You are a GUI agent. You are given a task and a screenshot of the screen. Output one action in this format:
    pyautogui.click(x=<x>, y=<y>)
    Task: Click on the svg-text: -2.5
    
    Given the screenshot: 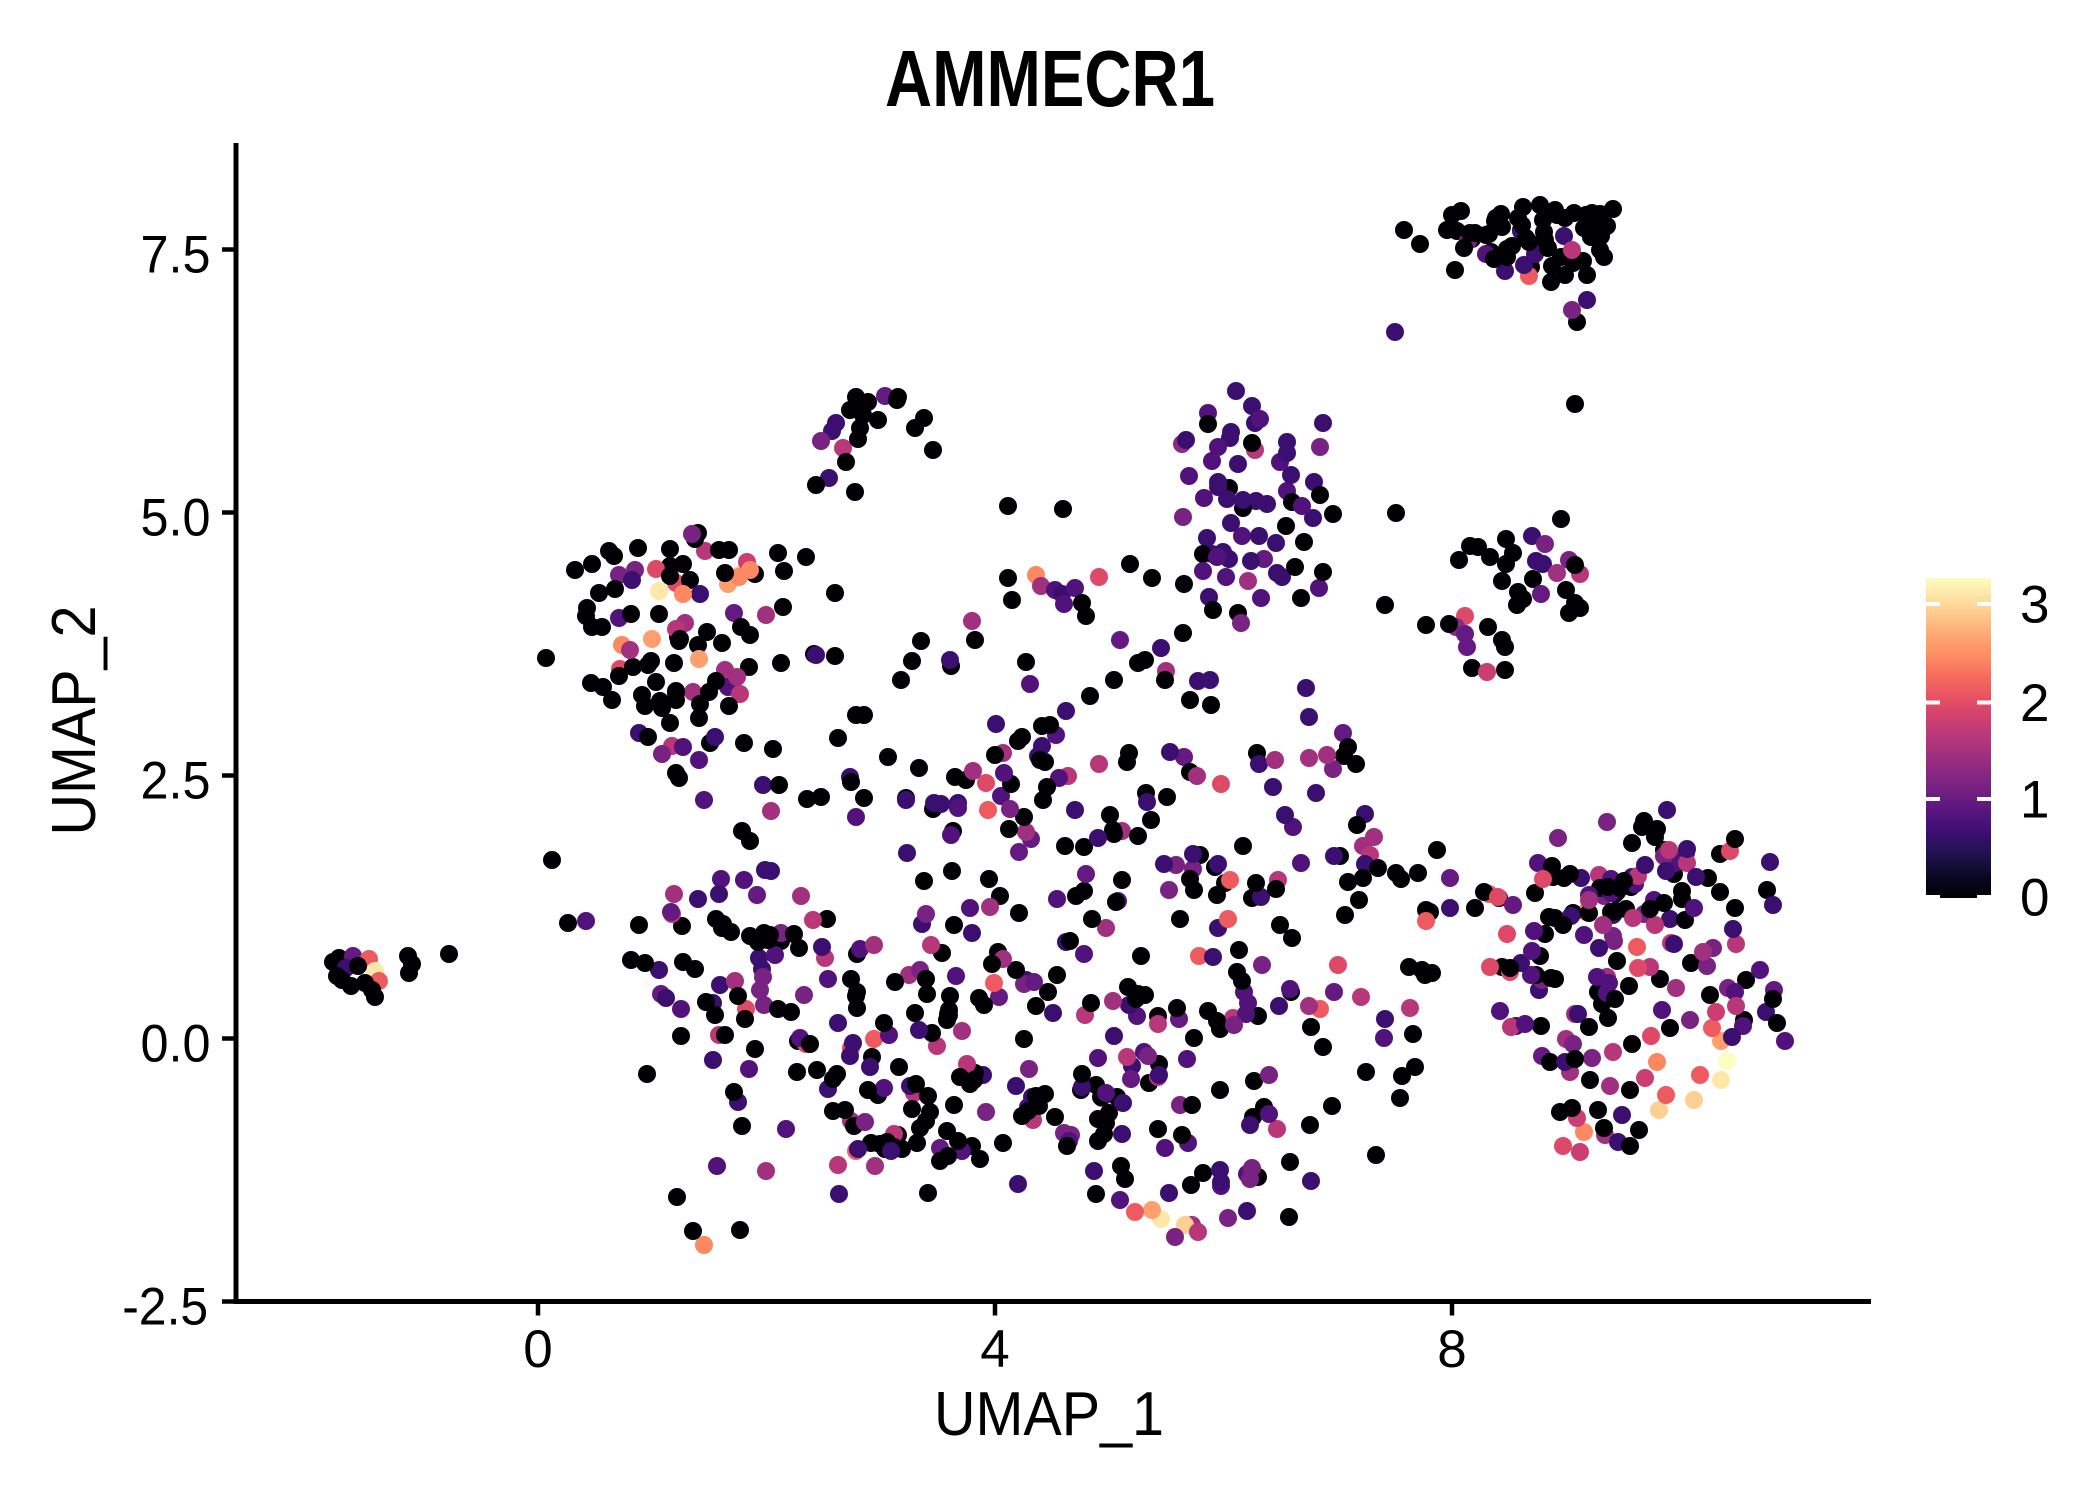 What is the action you would take?
    pyautogui.click(x=165, y=1306)
    